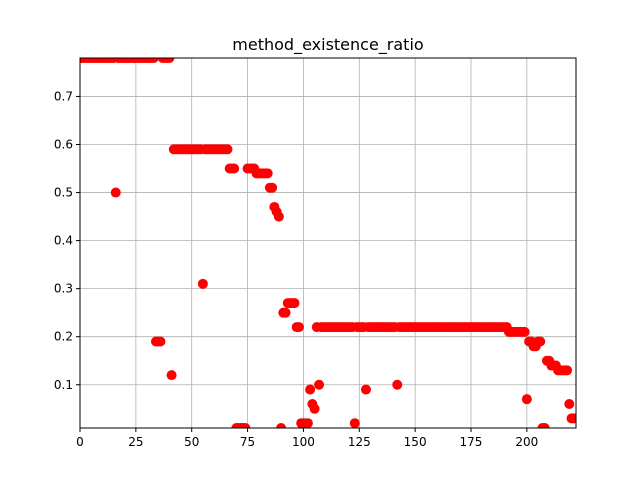 The width and height of the screenshot is (640, 480). What do you see at coordinates (135, 442) in the screenshot?
I see `x-tick-label: 25` at bounding box center [135, 442].